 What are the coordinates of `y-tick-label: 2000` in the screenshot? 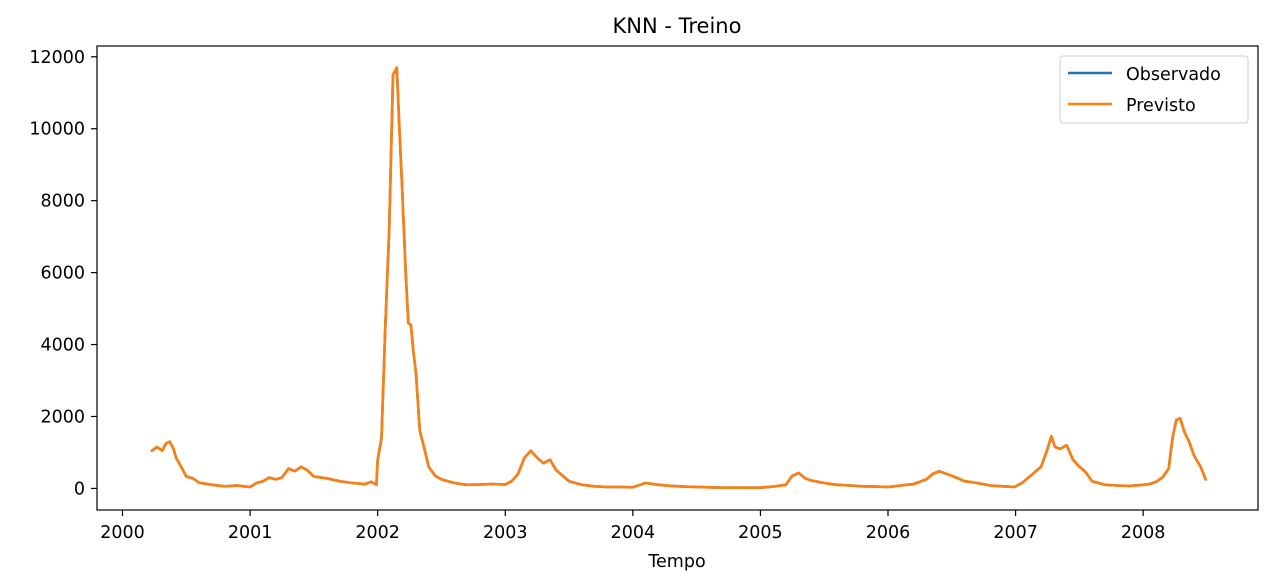 It's located at (62, 417).